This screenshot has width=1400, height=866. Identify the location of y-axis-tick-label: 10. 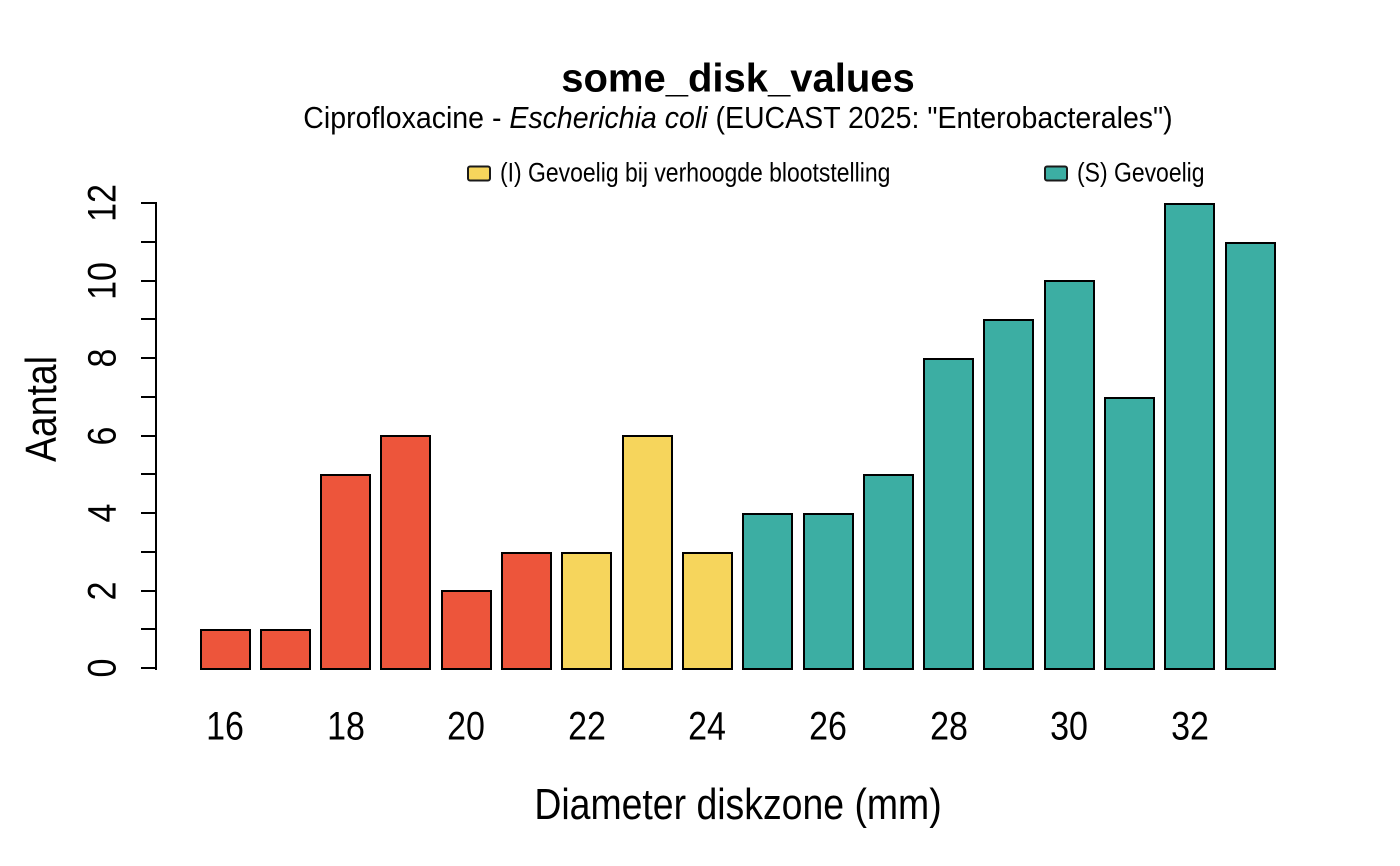
(102, 281).